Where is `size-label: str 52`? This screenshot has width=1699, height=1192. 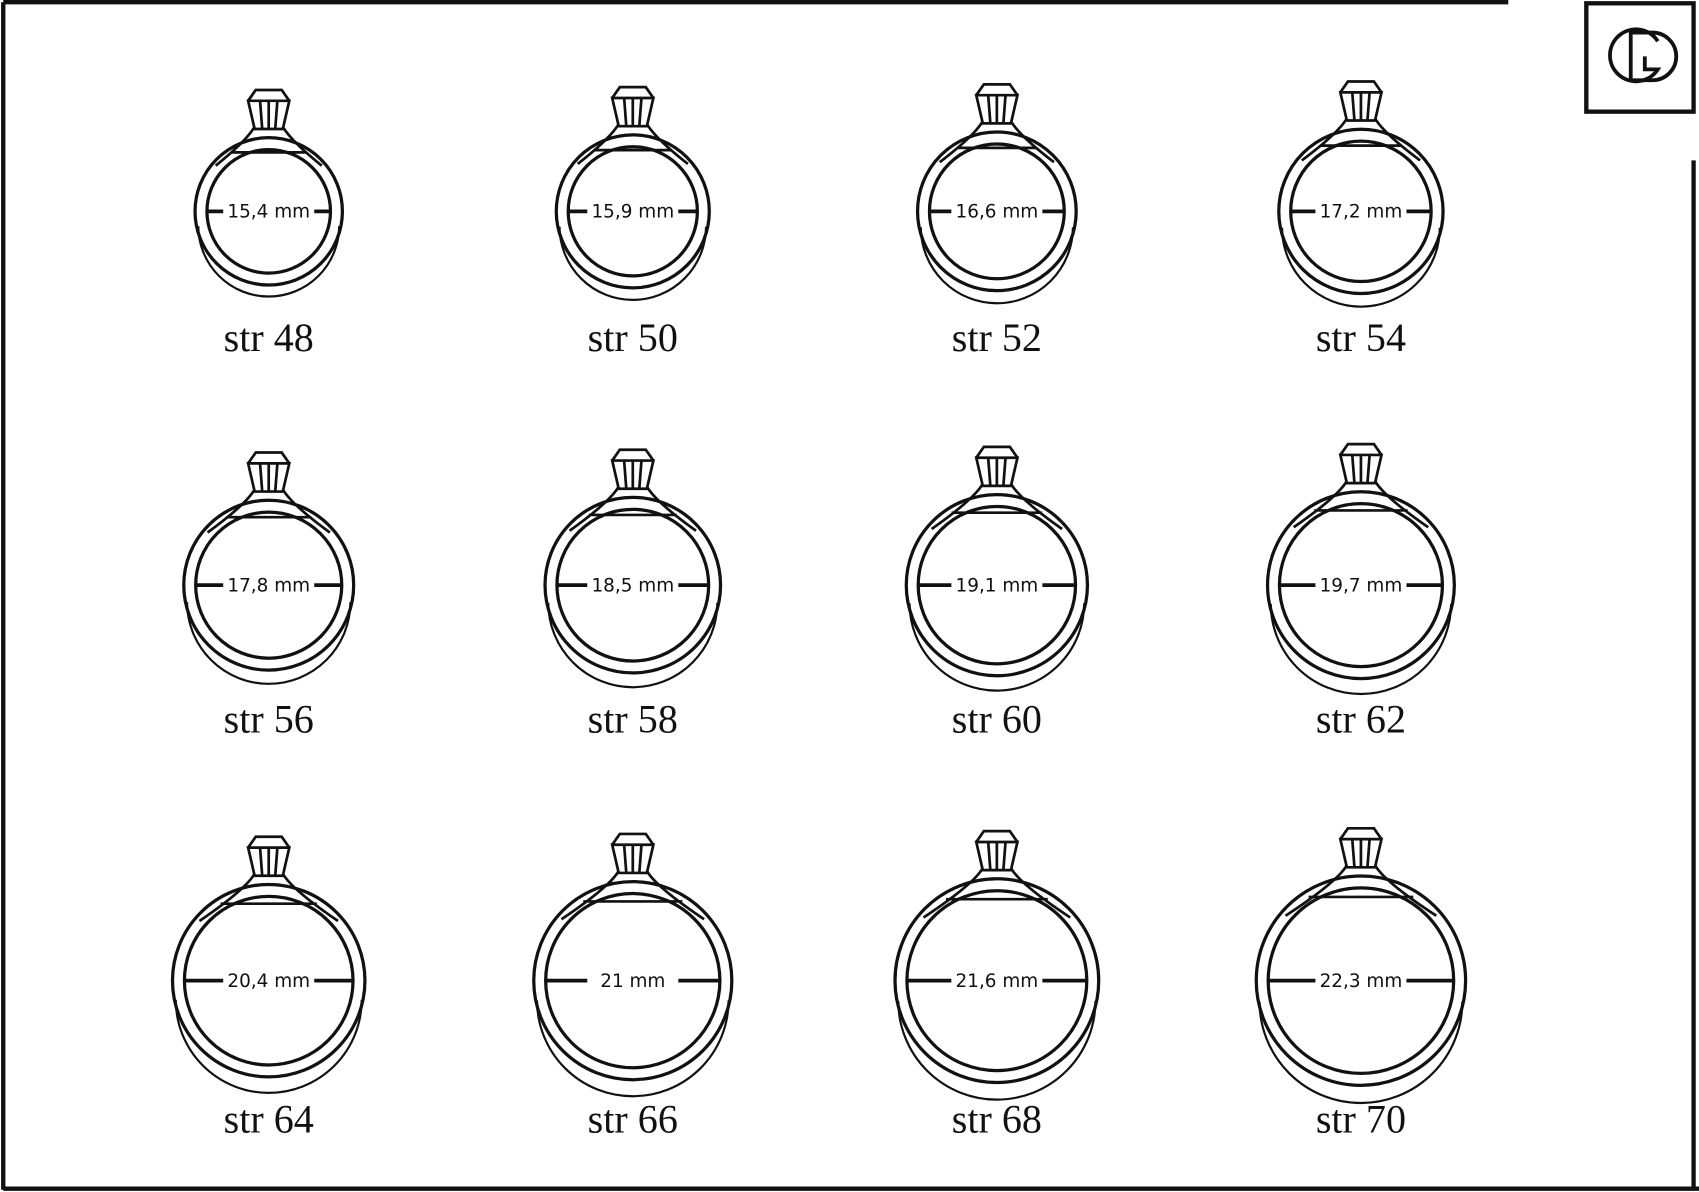 size-label: str 52 is located at coordinates (997, 337).